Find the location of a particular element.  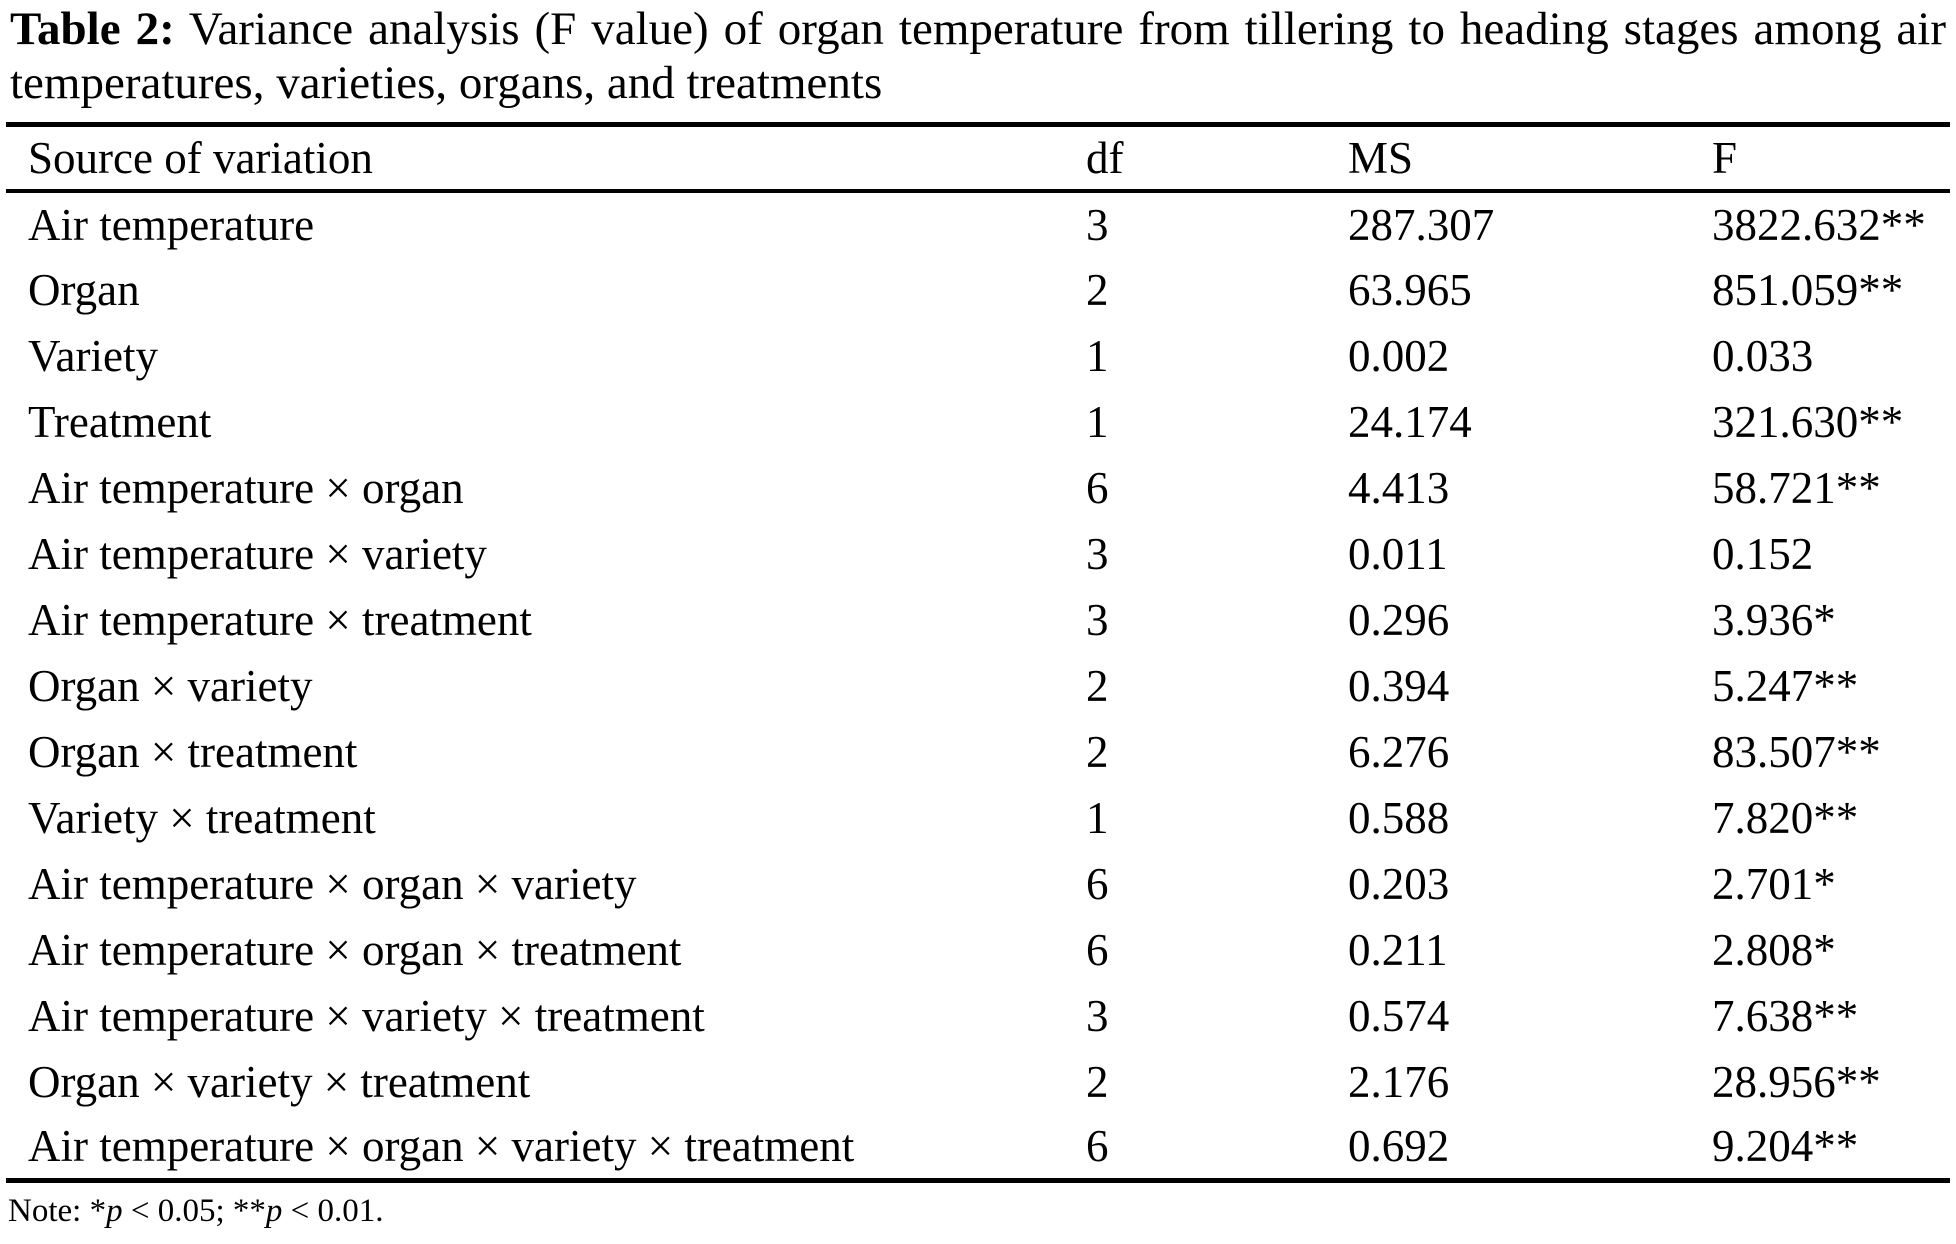

cell-source: Organ is located at coordinates (84, 289).